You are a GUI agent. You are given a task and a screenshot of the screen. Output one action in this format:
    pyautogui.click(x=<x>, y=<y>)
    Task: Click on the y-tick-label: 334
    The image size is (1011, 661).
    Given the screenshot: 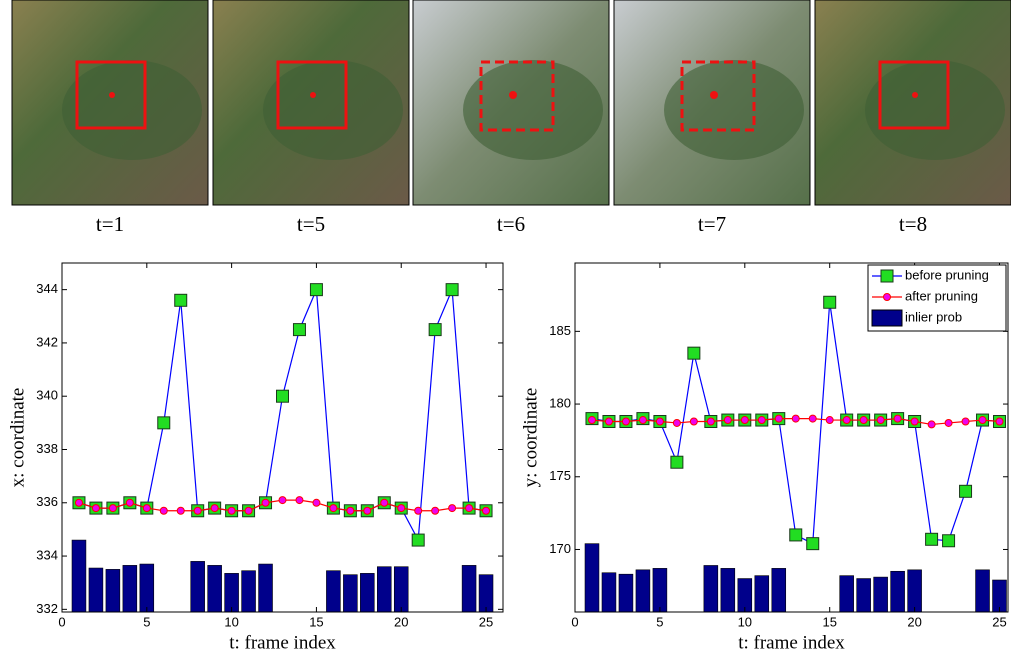 What is the action you would take?
    pyautogui.click(x=47, y=554)
    